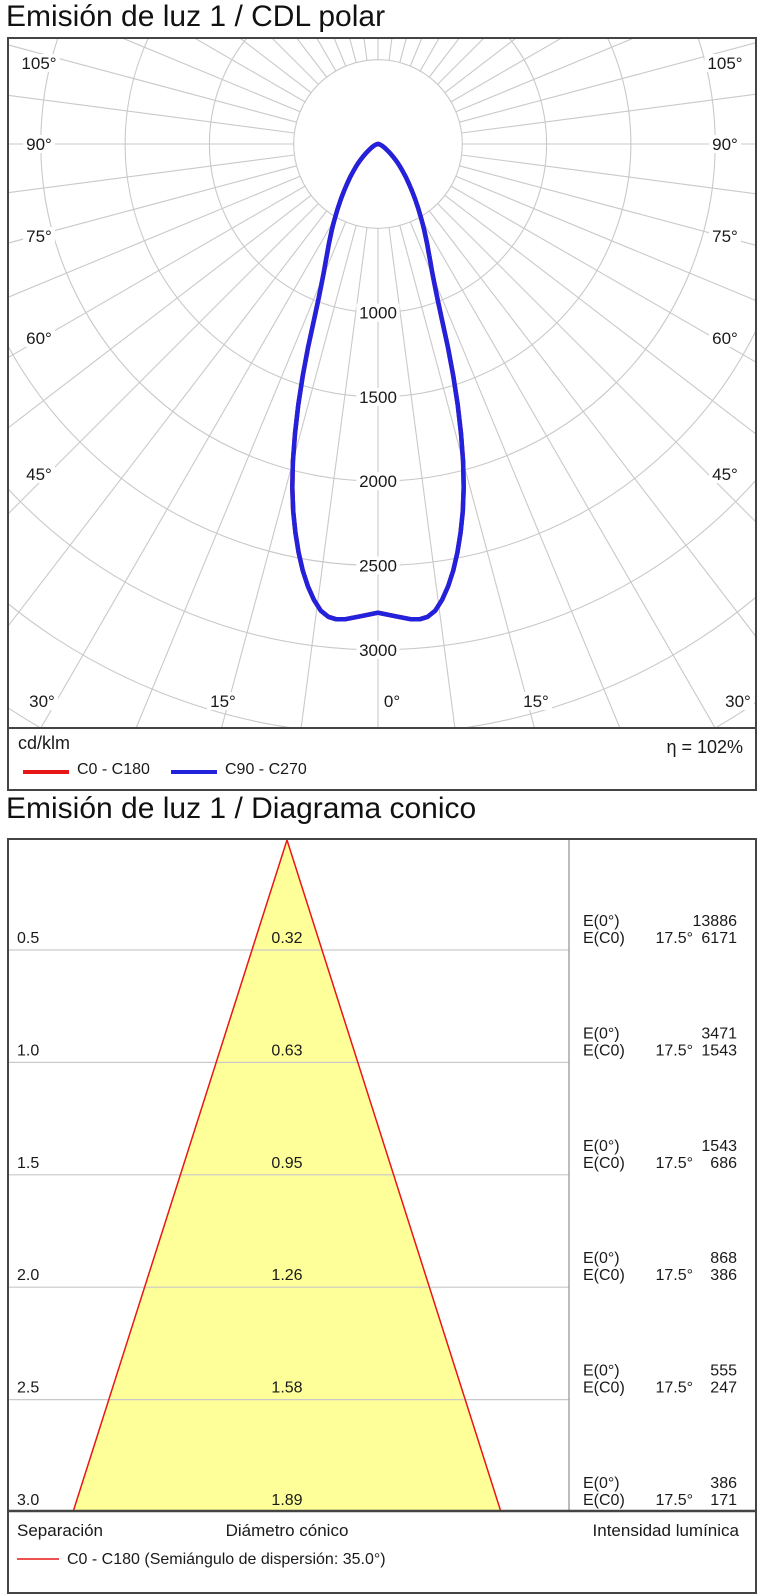  What do you see at coordinates (723, 1500) in the screenshot?
I see `ec0-value: 171` at bounding box center [723, 1500].